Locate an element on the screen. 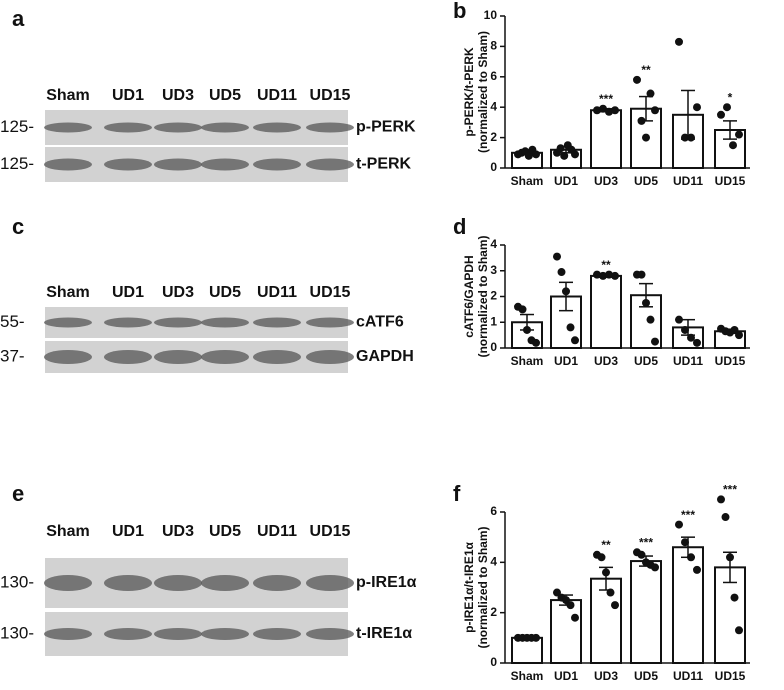  x-tick-label: Sham is located at coordinates (527, 361).